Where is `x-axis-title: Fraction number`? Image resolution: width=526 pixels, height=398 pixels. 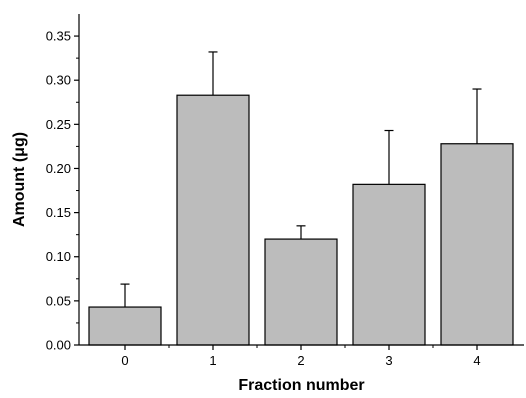
x-axis-title: Fraction number is located at coordinates (301, 385).